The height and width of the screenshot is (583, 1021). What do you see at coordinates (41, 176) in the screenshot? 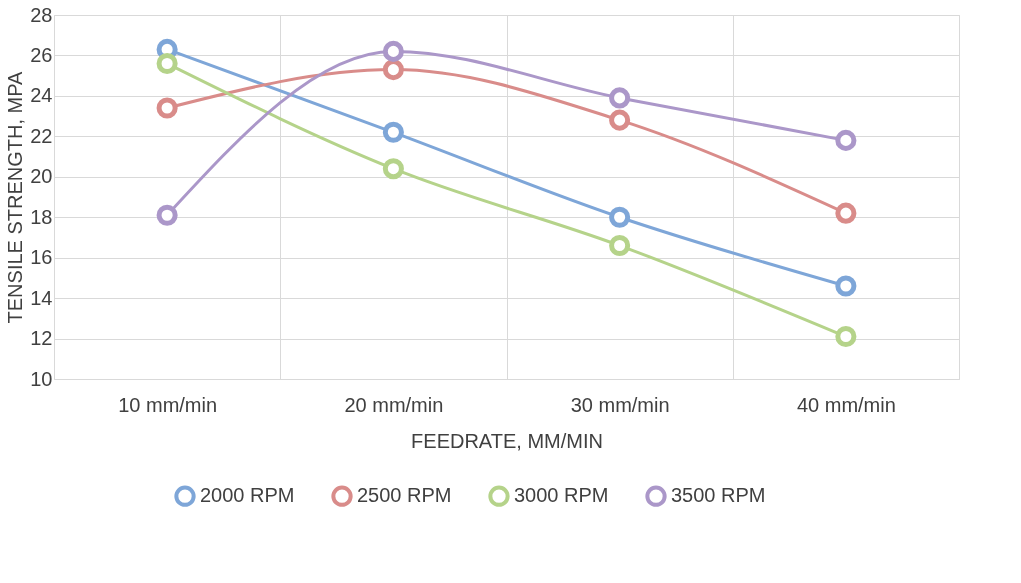
I see `y-tick-label: 20` at bounding box center [41, 176].